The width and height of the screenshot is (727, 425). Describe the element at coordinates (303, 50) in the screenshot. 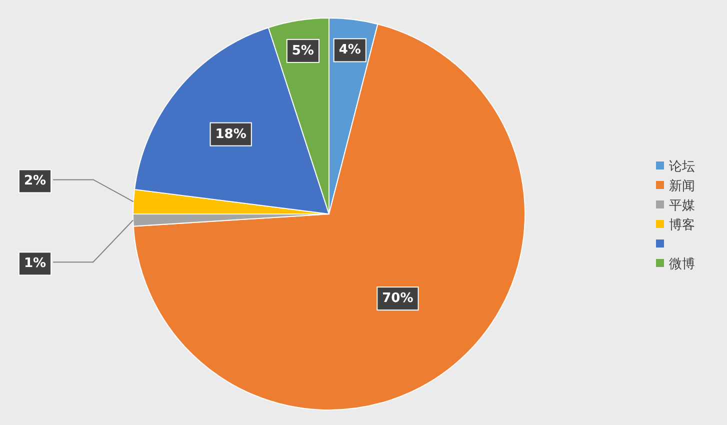

I see `data-label: 5%` at that location.